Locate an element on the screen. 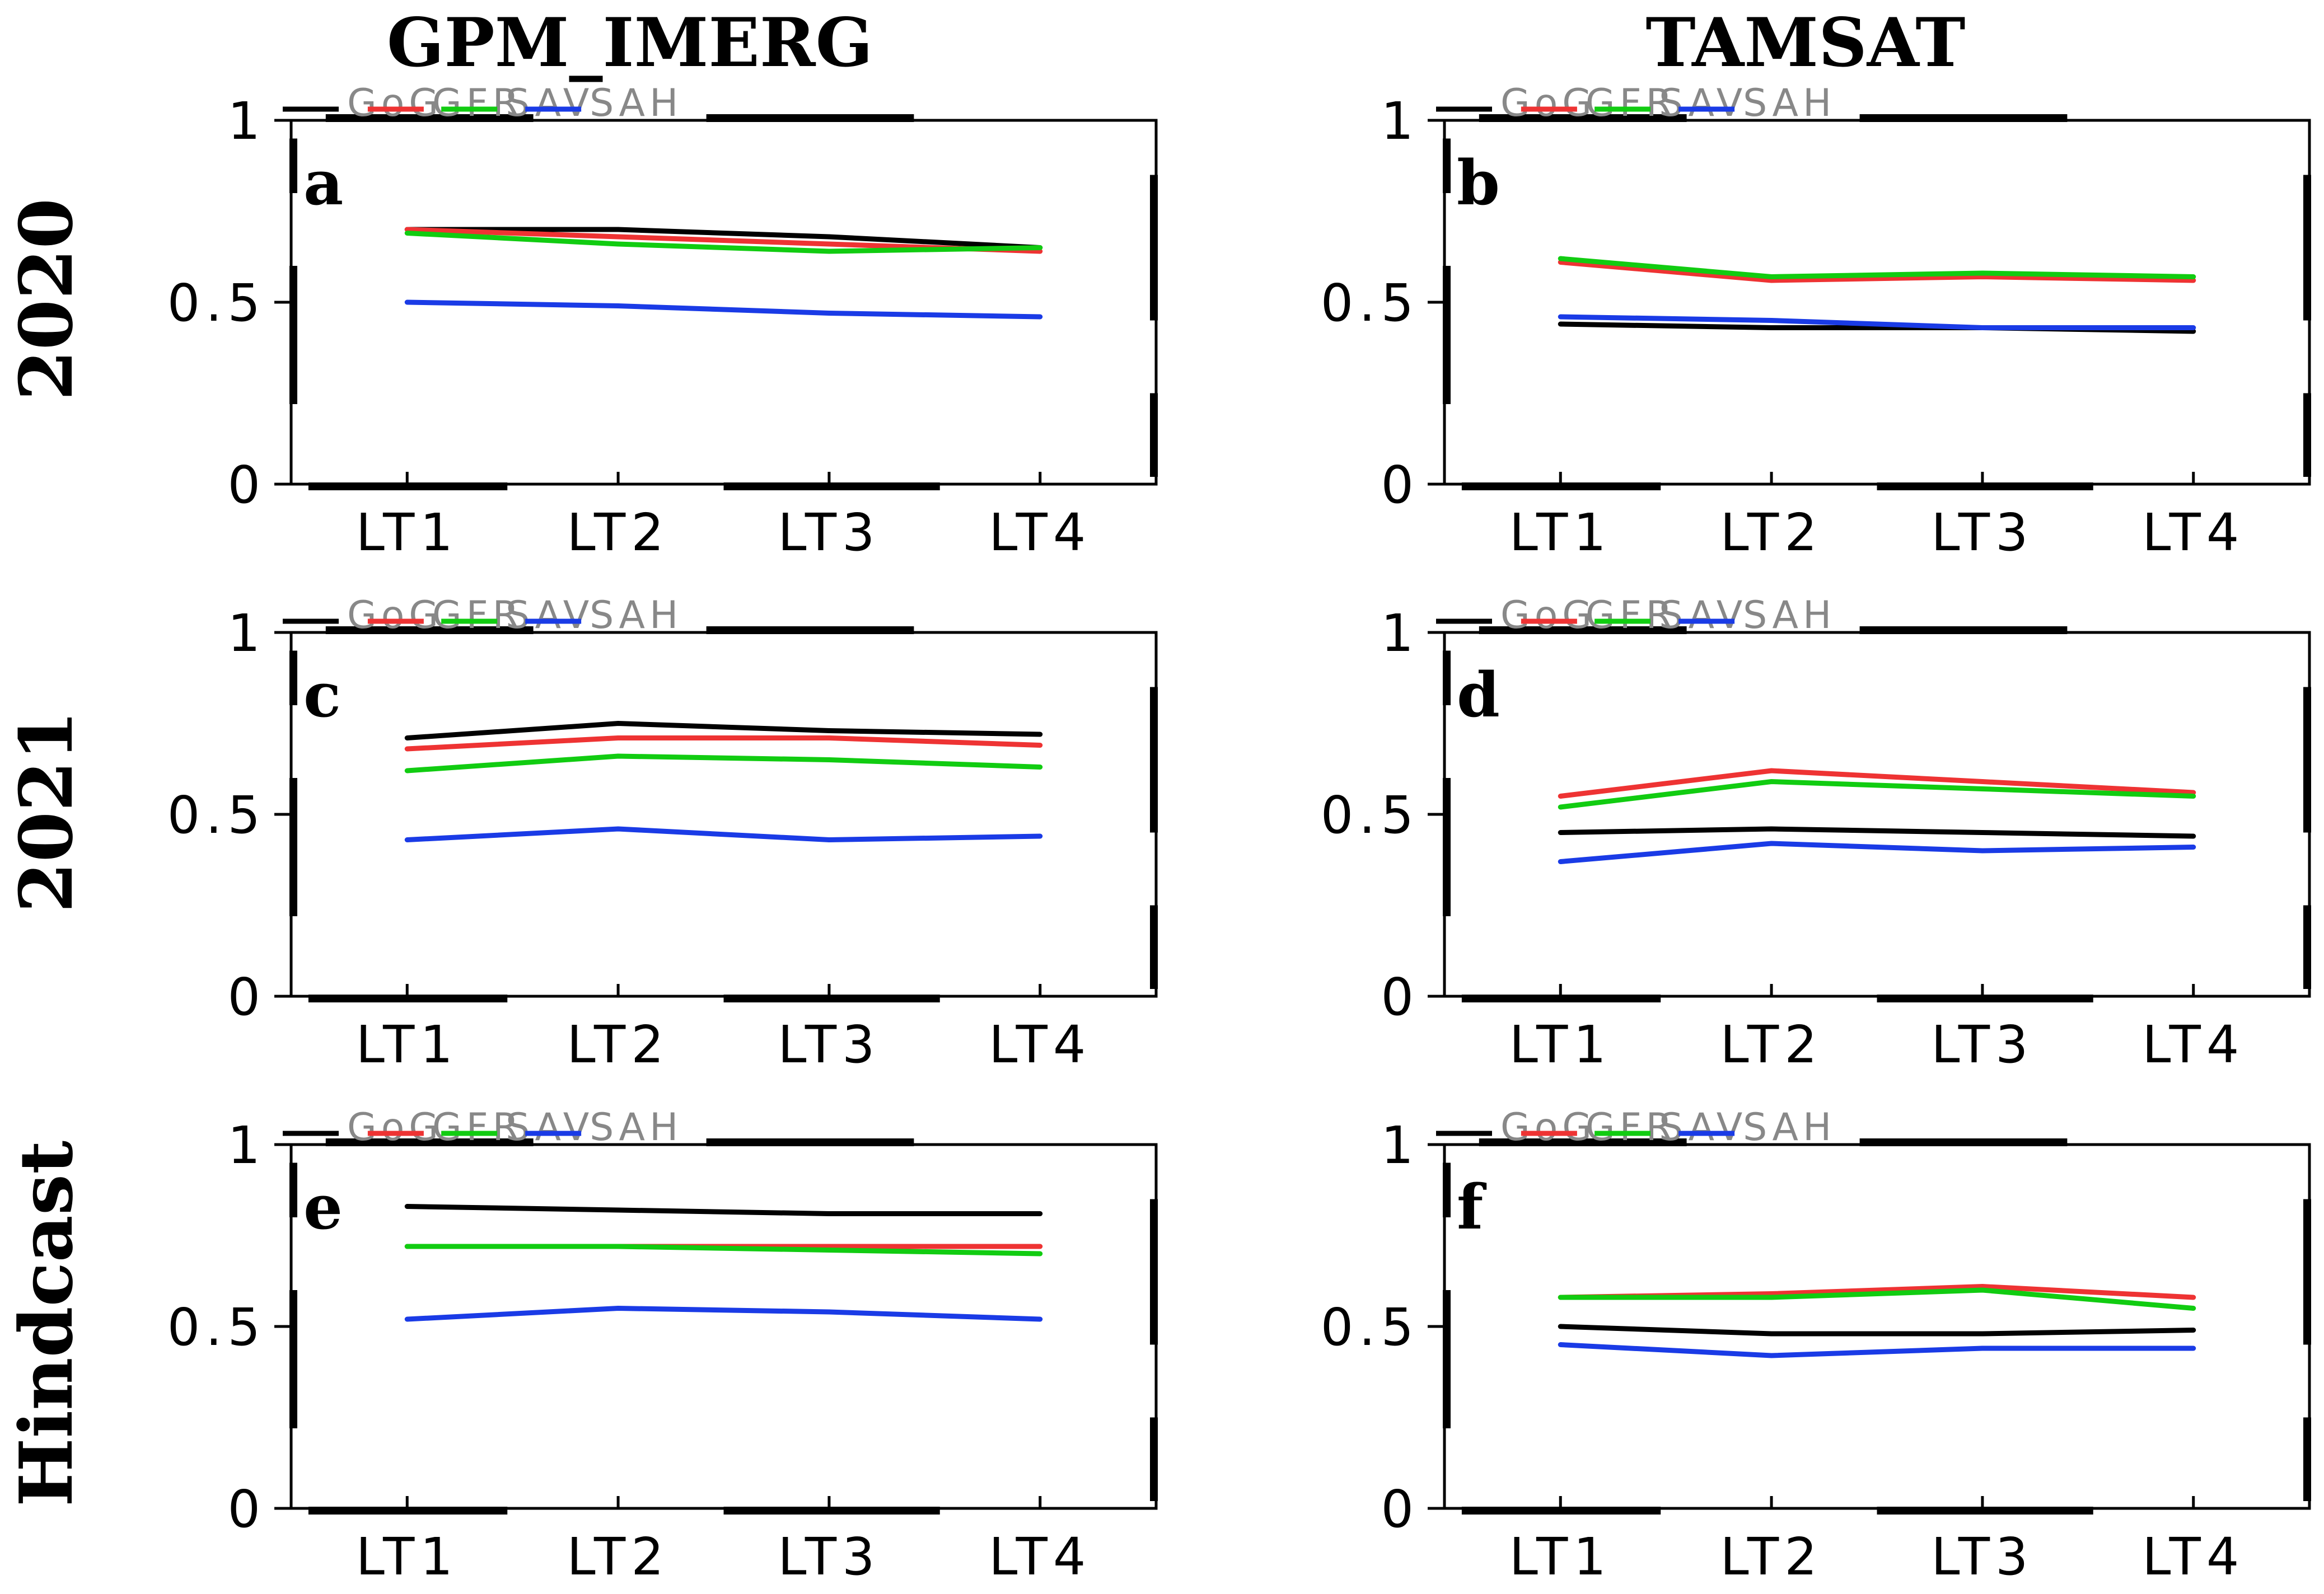 Image resolution: width=2324 pixels, height=1594 pixels. panel-d-series-sav-line is located at coordinates (1877, 794).